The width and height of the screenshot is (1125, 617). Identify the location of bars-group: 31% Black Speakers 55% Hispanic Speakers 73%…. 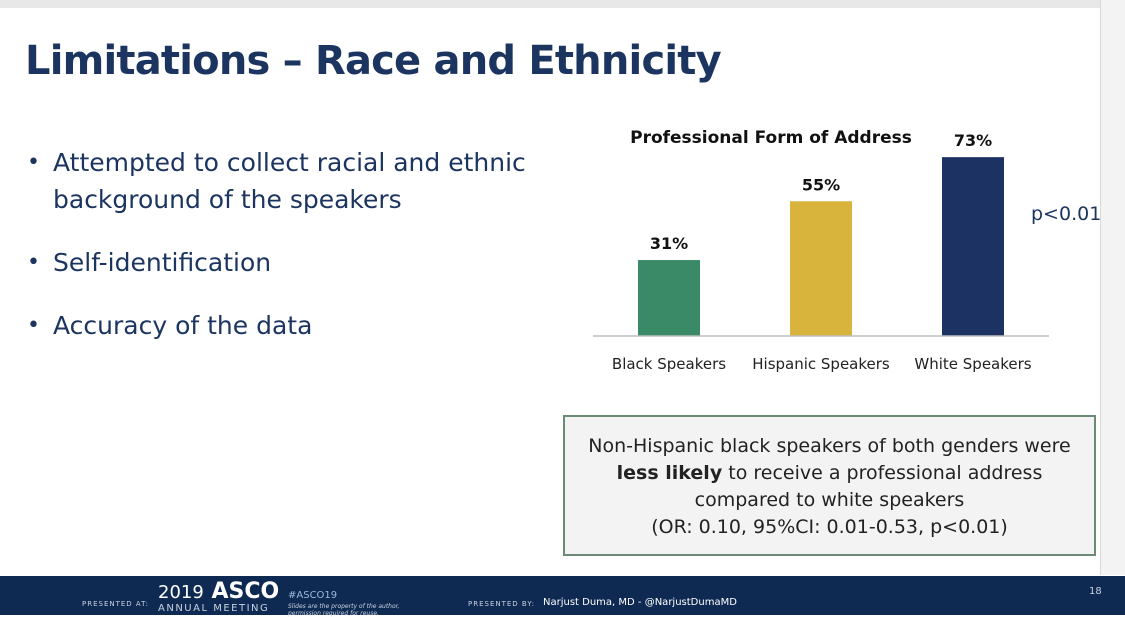
(822, 252).